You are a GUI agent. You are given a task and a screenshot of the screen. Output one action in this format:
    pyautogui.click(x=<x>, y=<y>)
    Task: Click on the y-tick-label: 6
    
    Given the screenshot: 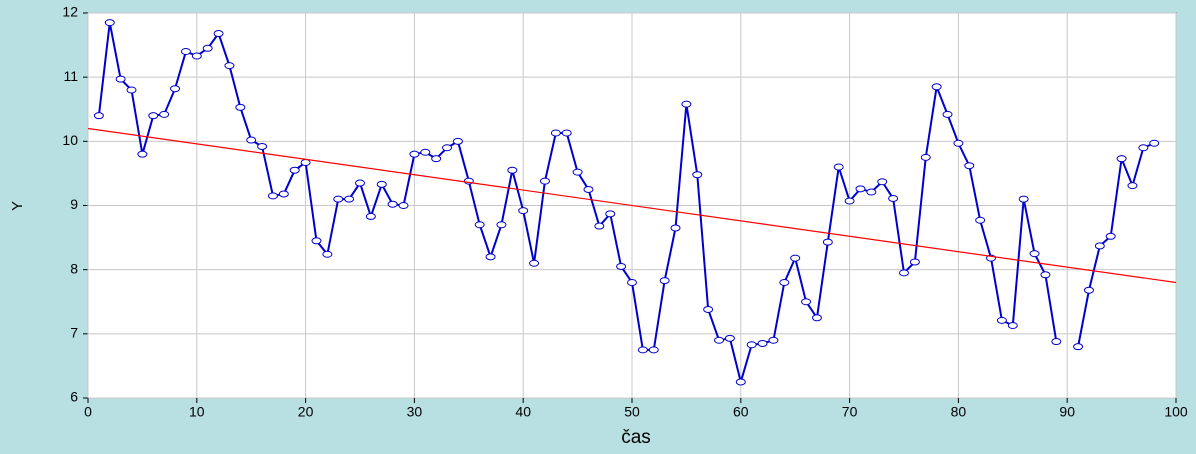 What is the action you would take?
    pyautogui.click(x=74, y=397)
    